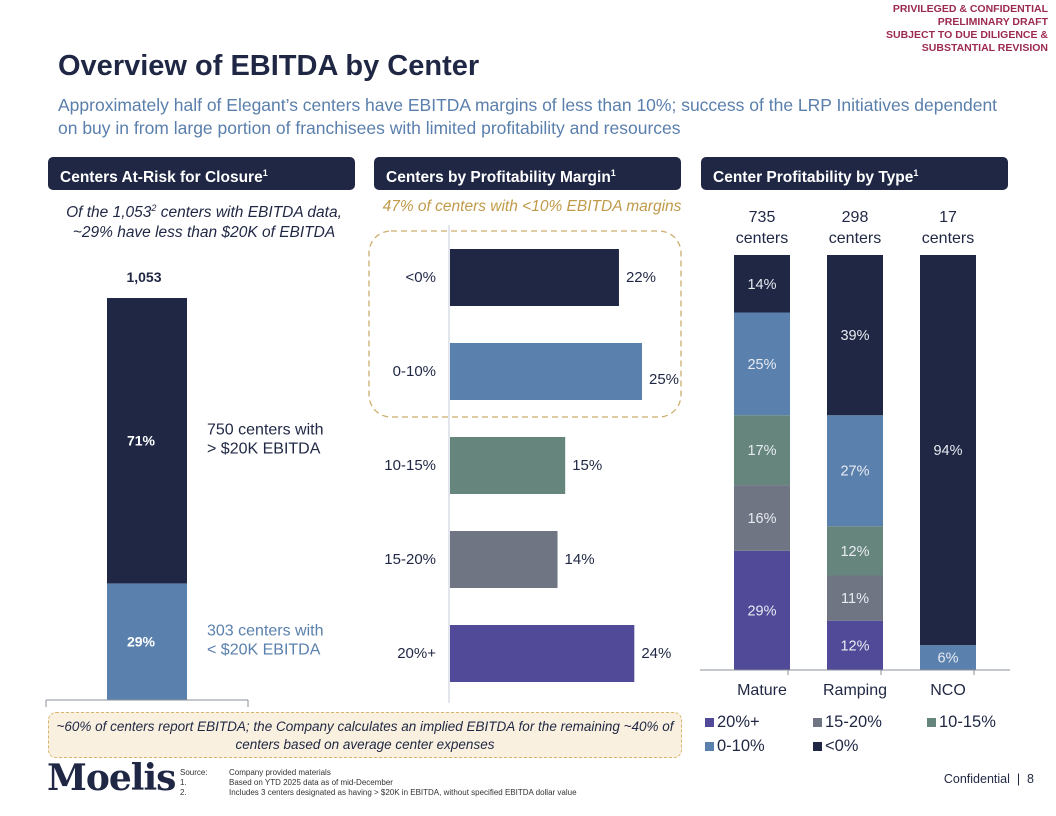 The height and width of the screenshot is (816, 1056). What do you see at coordinates (109, 213) in the screenshot?
I see `caption-text: Of the 1,053` at bounding box center [109, 213].